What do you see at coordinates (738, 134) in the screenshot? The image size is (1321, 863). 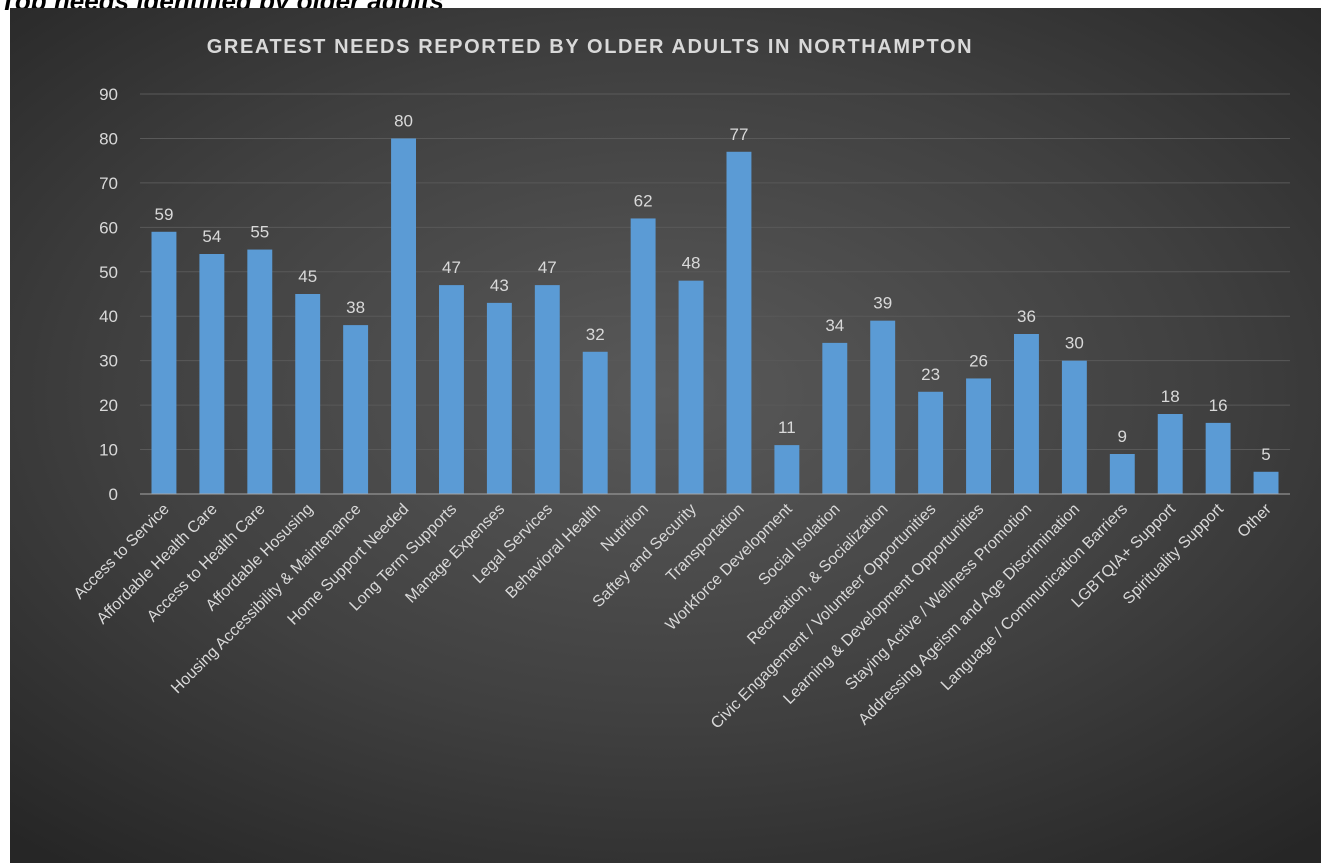 I see `data-label: 77` at bounding box center [738, 134].